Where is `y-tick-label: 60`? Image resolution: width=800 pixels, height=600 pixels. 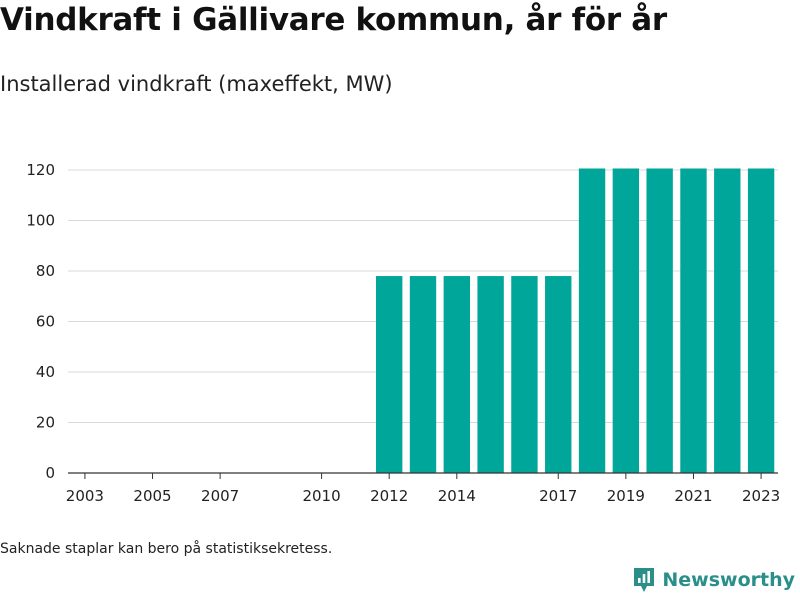 y-tick-label: 60 is located at coordinates (45, 322).